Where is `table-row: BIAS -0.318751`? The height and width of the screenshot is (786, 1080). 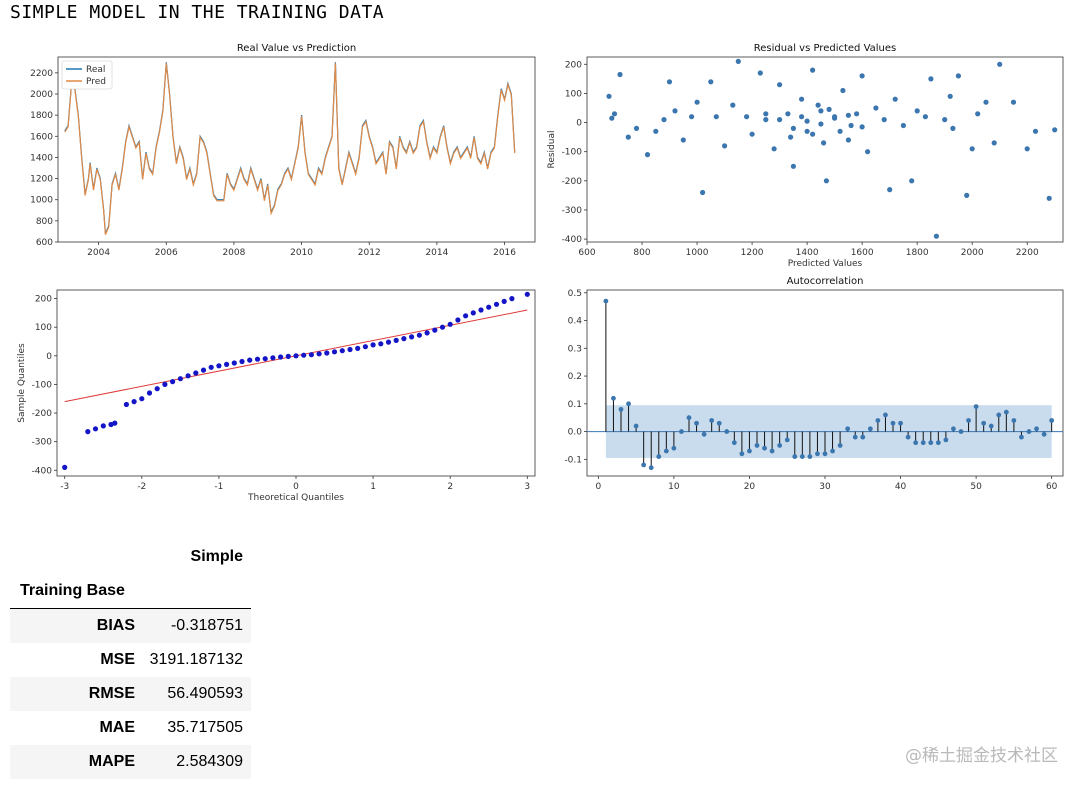 table-row: BIAS -0.318751 is located at coordinates (130, 625).